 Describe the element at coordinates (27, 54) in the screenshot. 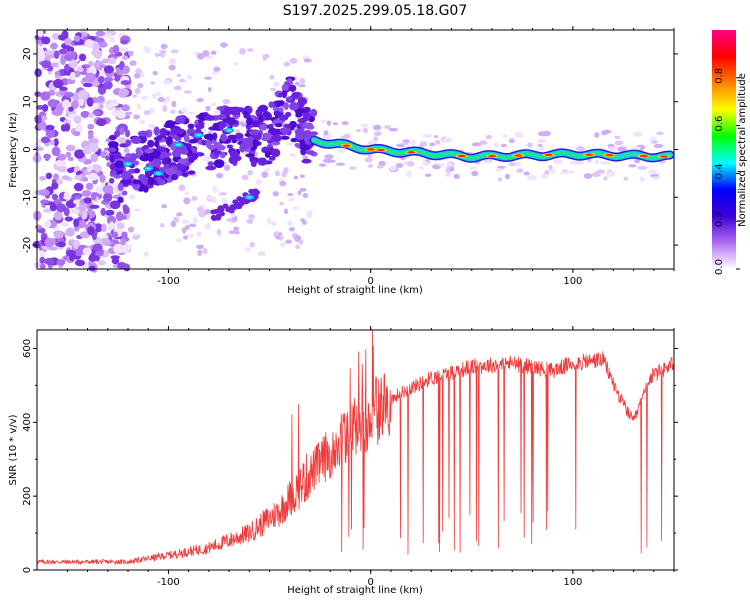

I see `y-tick-label: 20` at that location.